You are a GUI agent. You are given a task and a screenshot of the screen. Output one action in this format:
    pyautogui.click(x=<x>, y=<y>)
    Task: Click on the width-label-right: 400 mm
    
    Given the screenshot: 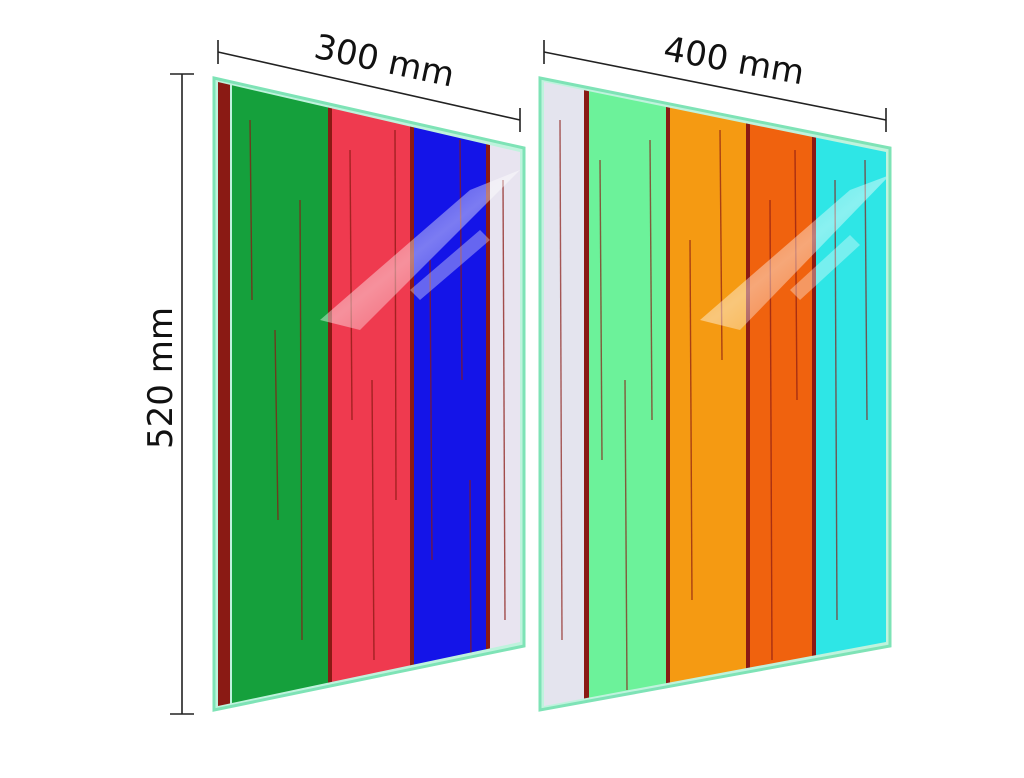 What is the action you would take?
    pyautogui.click(x=734, y=61)
    